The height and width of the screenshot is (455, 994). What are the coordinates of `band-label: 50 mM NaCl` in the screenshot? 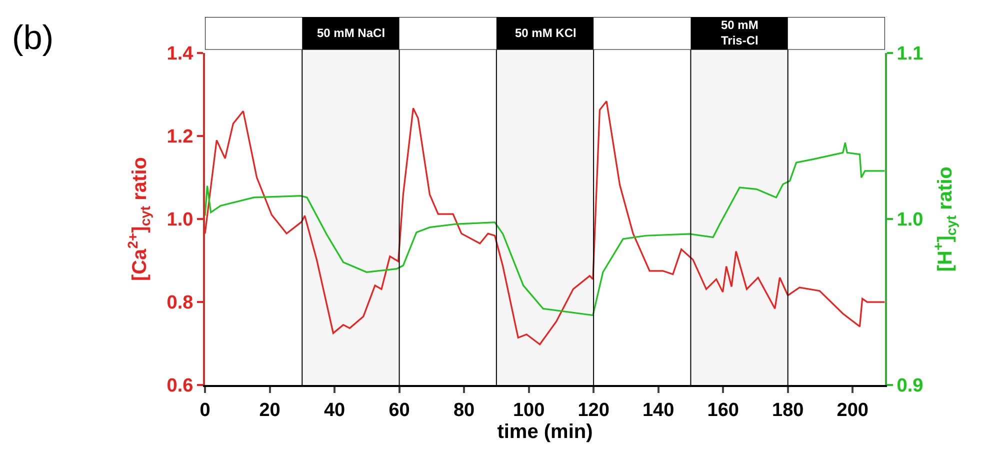 It's located at (351, 33).